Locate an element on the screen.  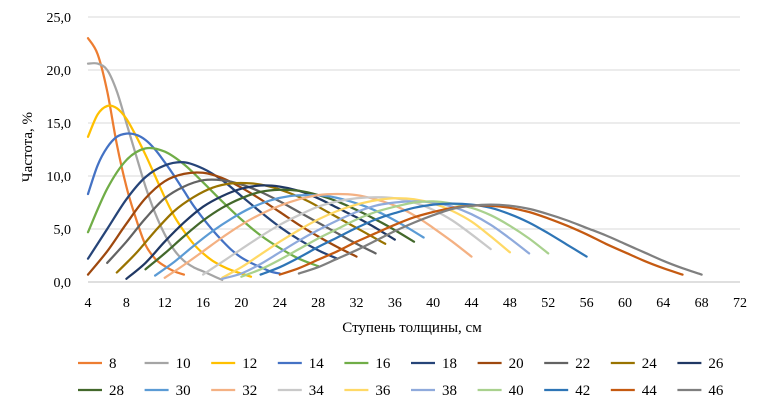
legend-label-44: 44 is located at coordinates (650, 391).